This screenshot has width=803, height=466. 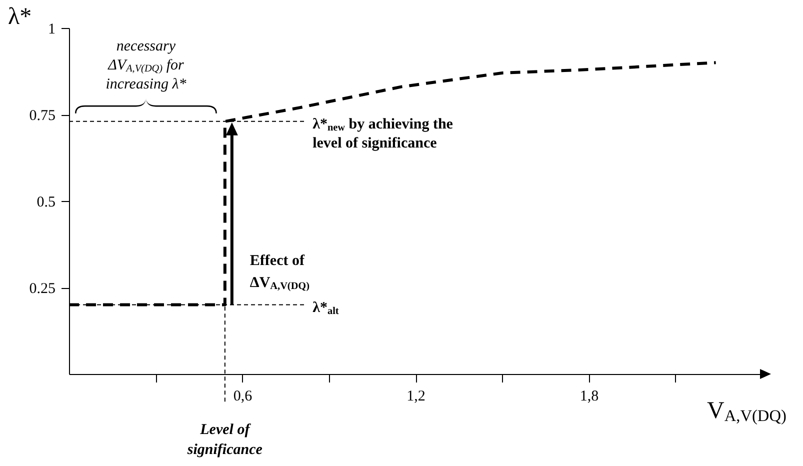 What do you see at coordinates (146, 65) in the screenshot?
I see `annotation: necessary ΔV$_{A,V(DQ)}$ for increasing λ*` at bounding box center [146, 65].